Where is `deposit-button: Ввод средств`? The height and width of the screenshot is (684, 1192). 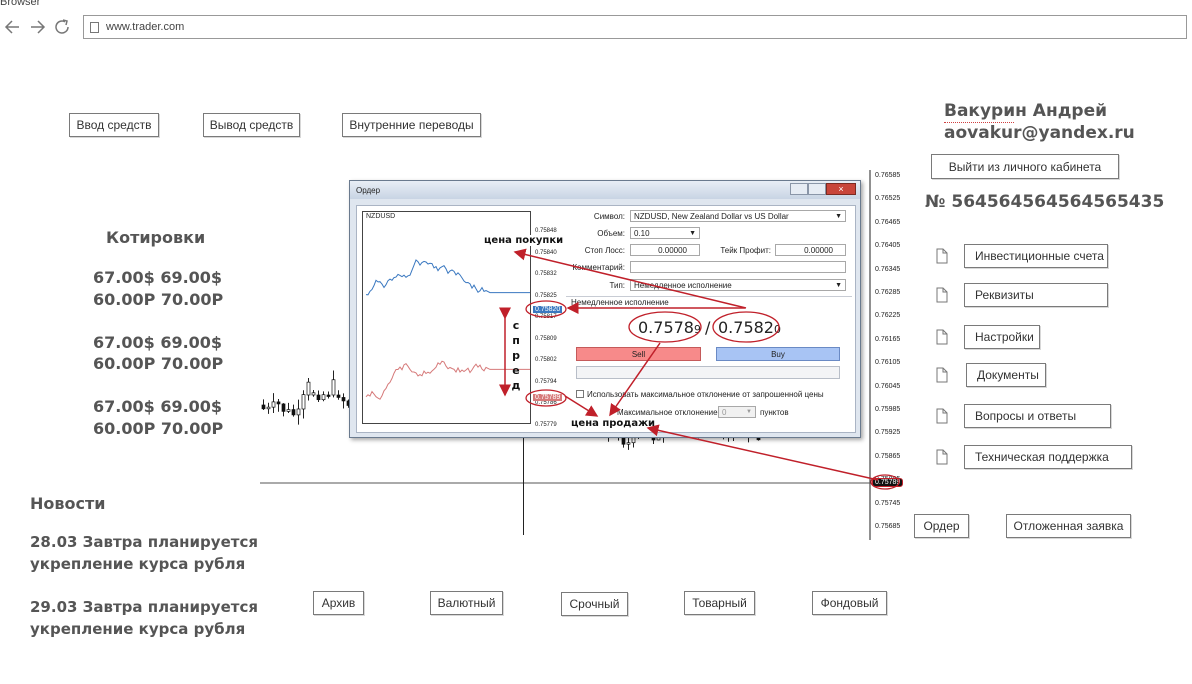
deposit-button: Ввод средств is located at coordinates (114, 125).